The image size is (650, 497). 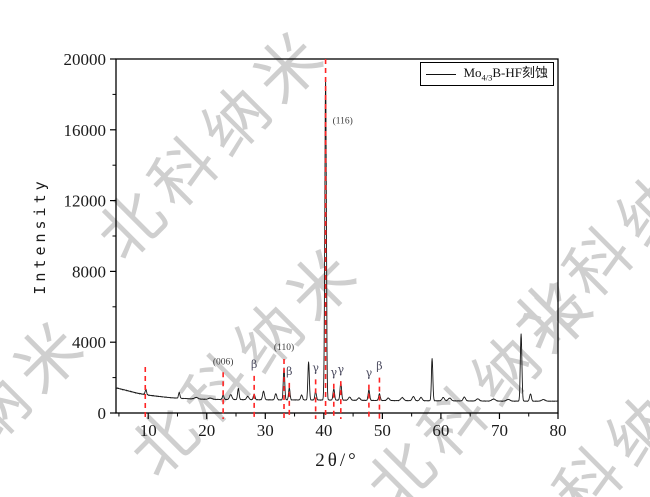 I want to click on x-tick-label: 10, so click(x=148, y=430).